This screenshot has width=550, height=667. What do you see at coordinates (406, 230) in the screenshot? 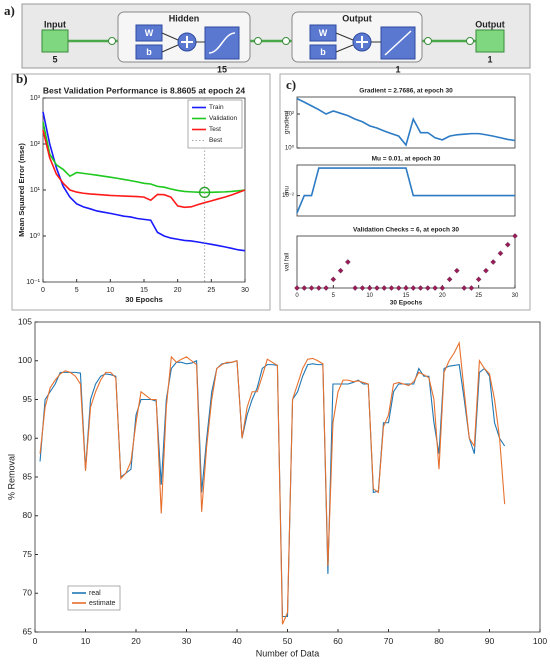
I see `chart-title: Validation Checks = 6, at epoch 30` at bounding box center [406, 230].